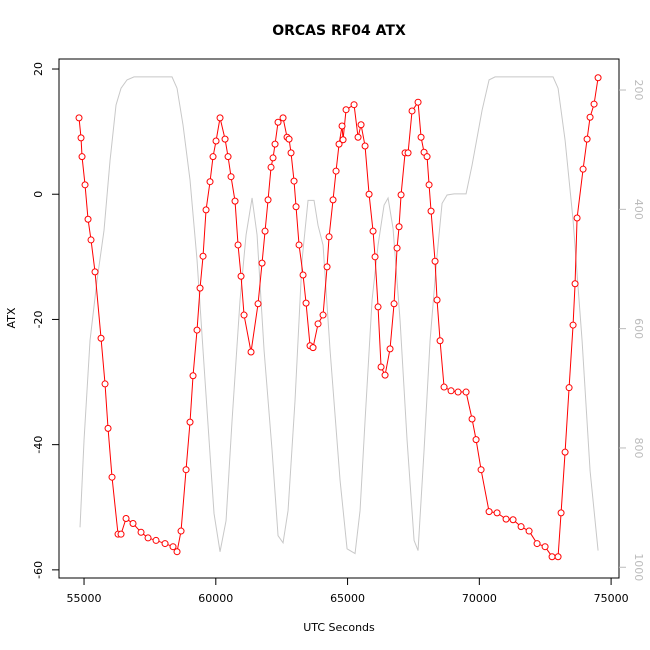 Image resolution: width=650 pixels, height=650 pixels. I want to click on y2-tick-label: 1000, so click(638, 567).